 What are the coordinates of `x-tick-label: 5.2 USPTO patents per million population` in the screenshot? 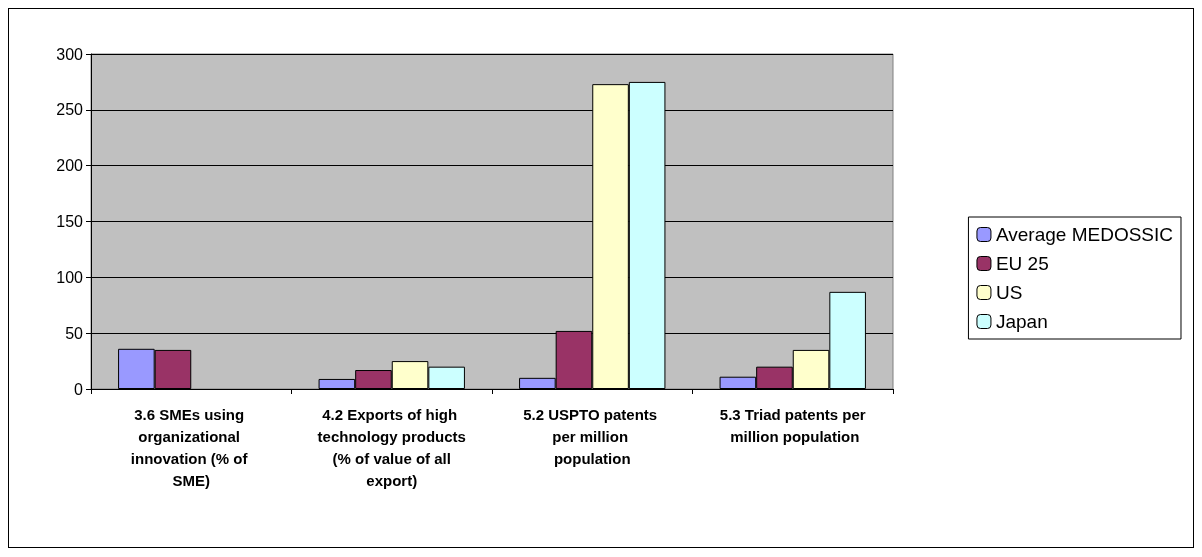 It's located at (592, 436).